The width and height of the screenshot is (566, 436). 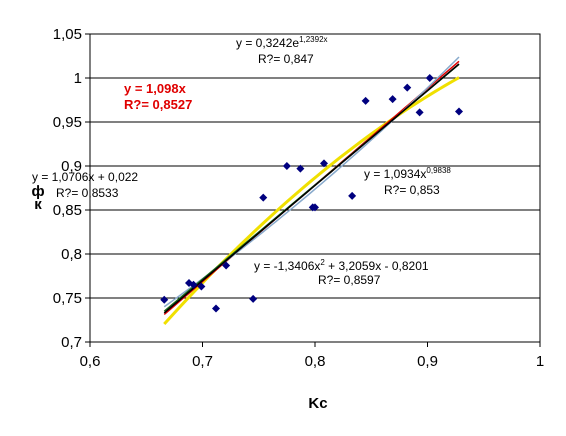 I want to click on annotation-exp-equation: y = 0,3242e1,2392x, so click(x=282, y=42).